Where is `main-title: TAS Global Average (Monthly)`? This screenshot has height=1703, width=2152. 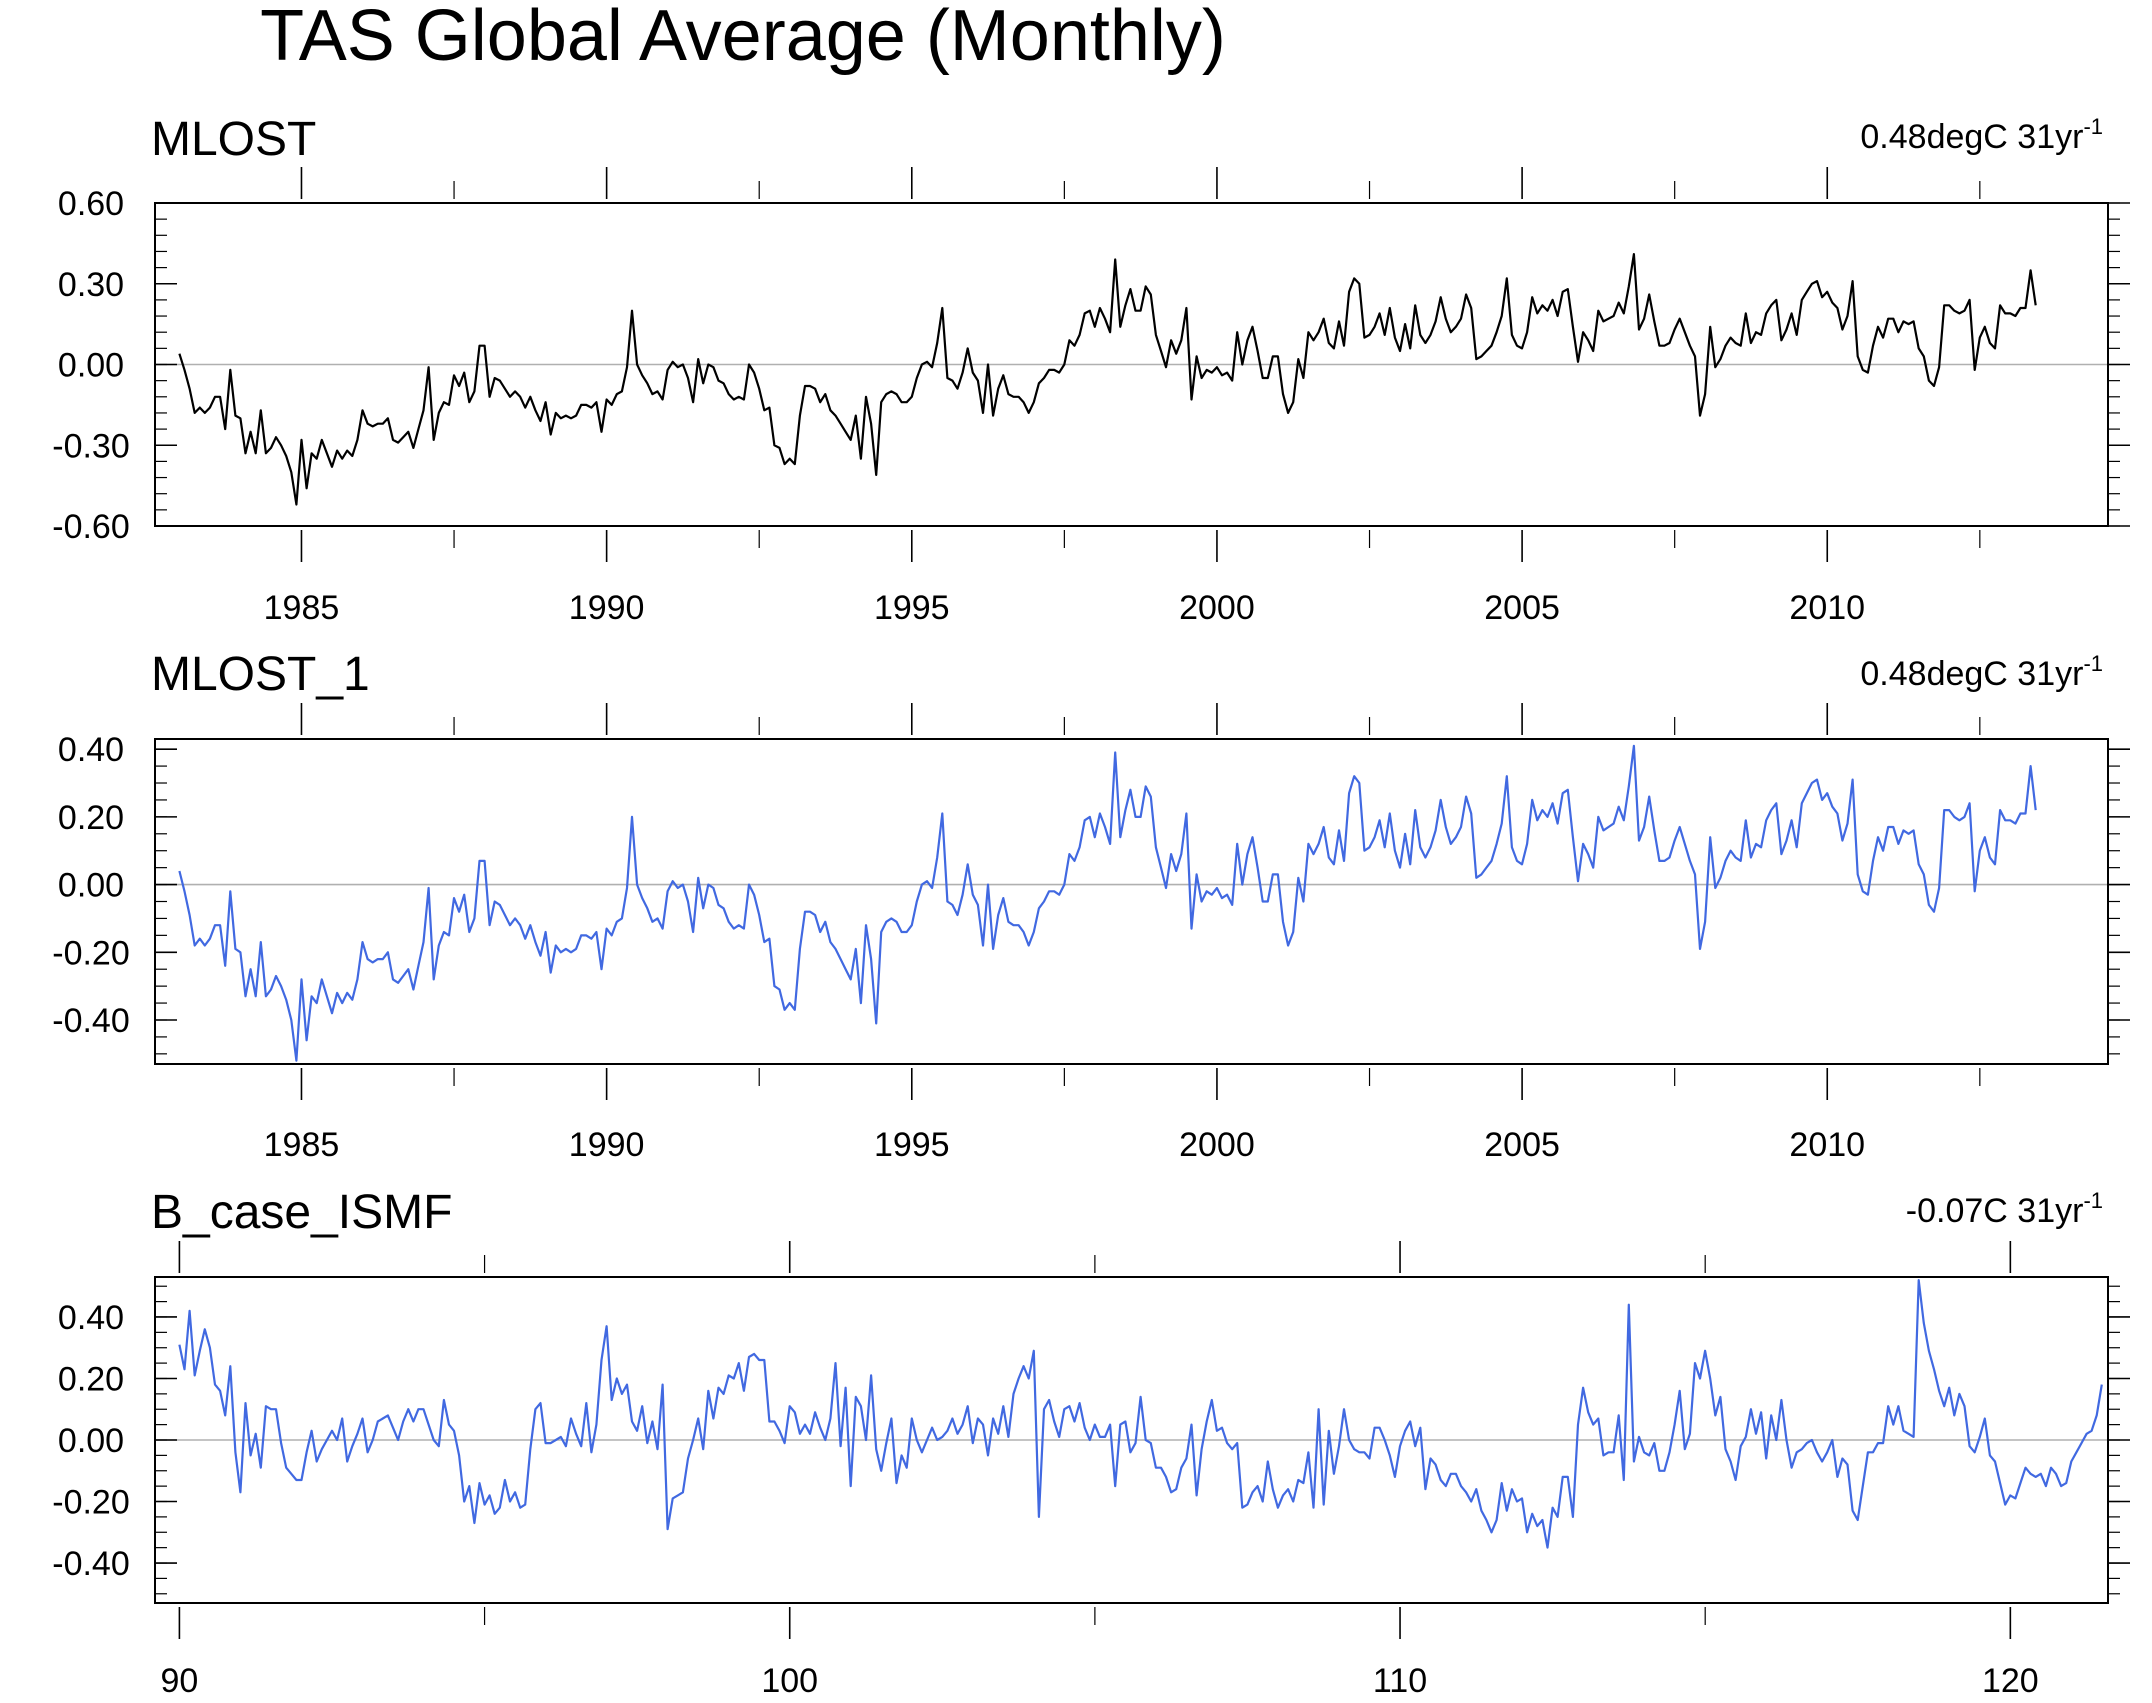 main-title: TAS Global Average (Monthly) is located at coordinates (743, 38).